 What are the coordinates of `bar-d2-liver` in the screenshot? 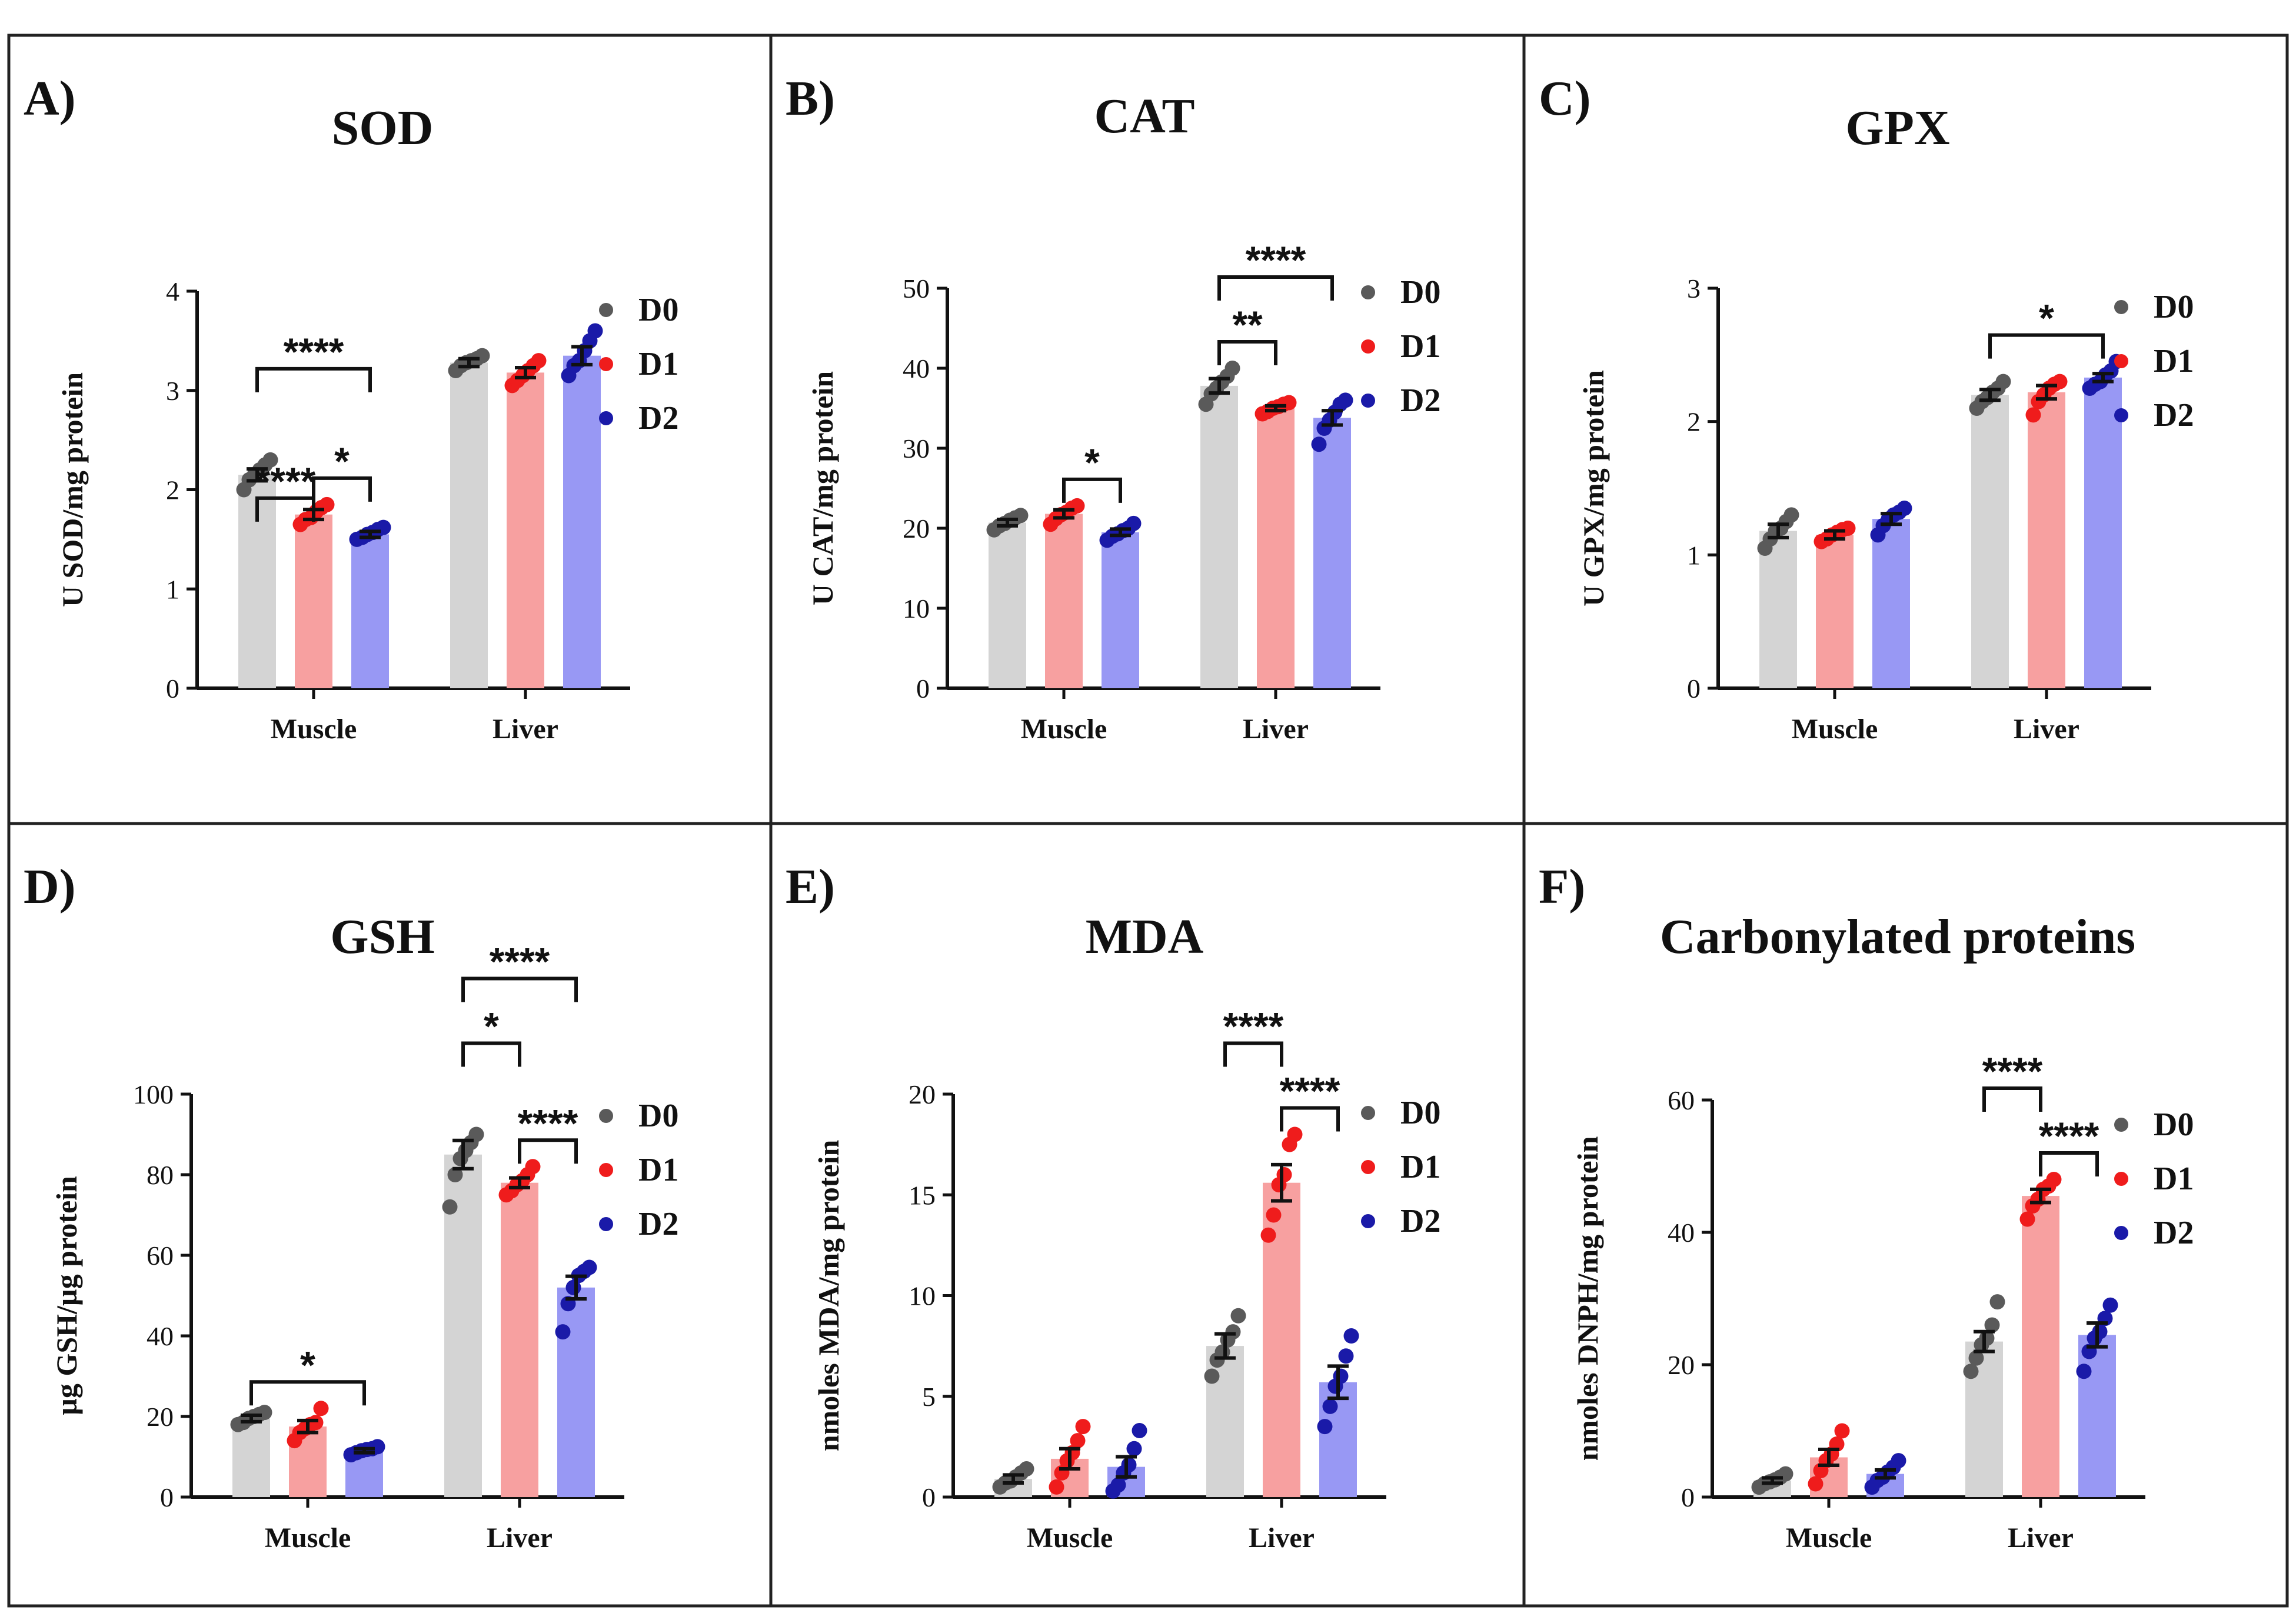 It's located at (2097, 1416).